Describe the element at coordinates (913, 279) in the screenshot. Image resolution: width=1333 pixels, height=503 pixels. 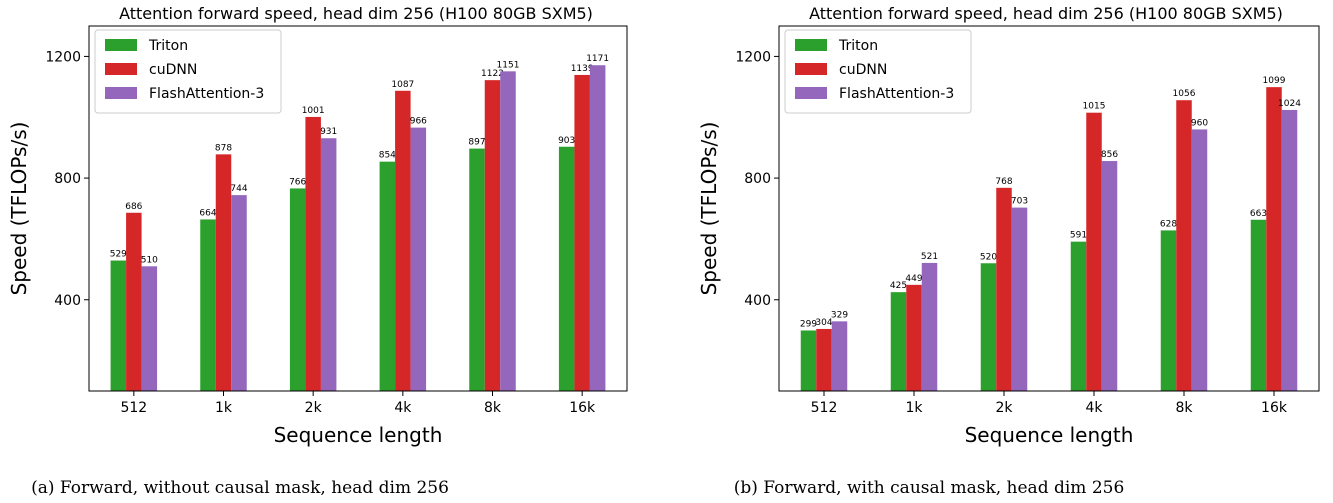
I see `data-label: 449` at that location.